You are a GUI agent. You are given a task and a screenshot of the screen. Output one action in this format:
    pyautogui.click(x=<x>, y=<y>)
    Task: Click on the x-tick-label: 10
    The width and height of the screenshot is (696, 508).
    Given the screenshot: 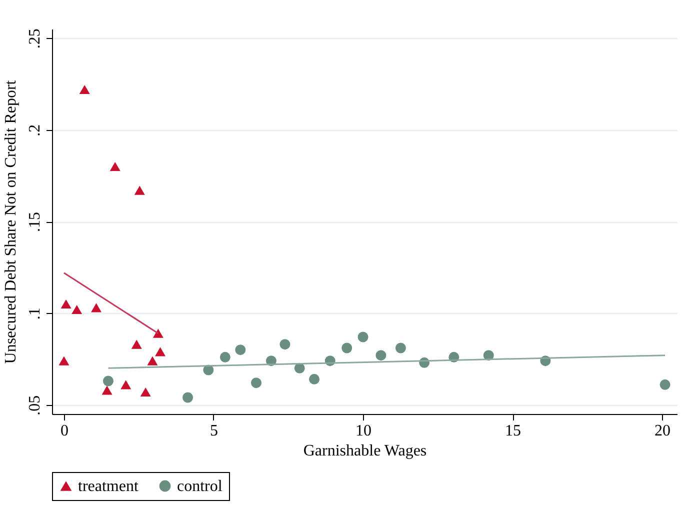 What is the action you would take?
    pyautogui.click(x=364, y=431)
    